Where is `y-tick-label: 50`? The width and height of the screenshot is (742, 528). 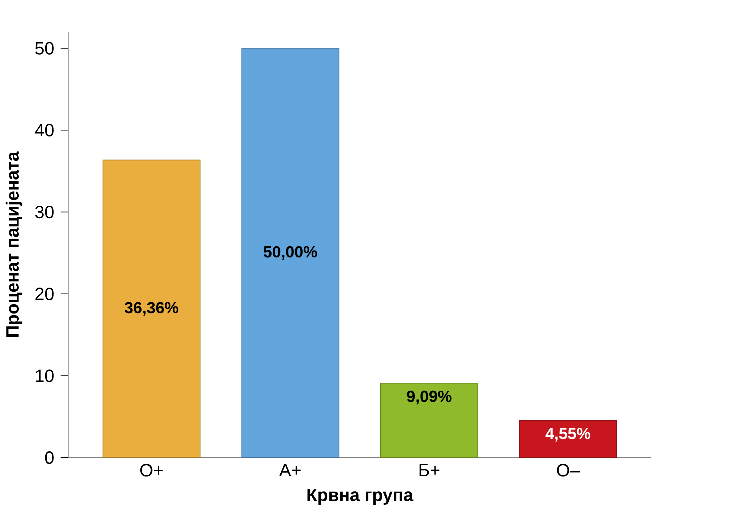 y-tick-label: 50 is located at coordinates (45, 49).